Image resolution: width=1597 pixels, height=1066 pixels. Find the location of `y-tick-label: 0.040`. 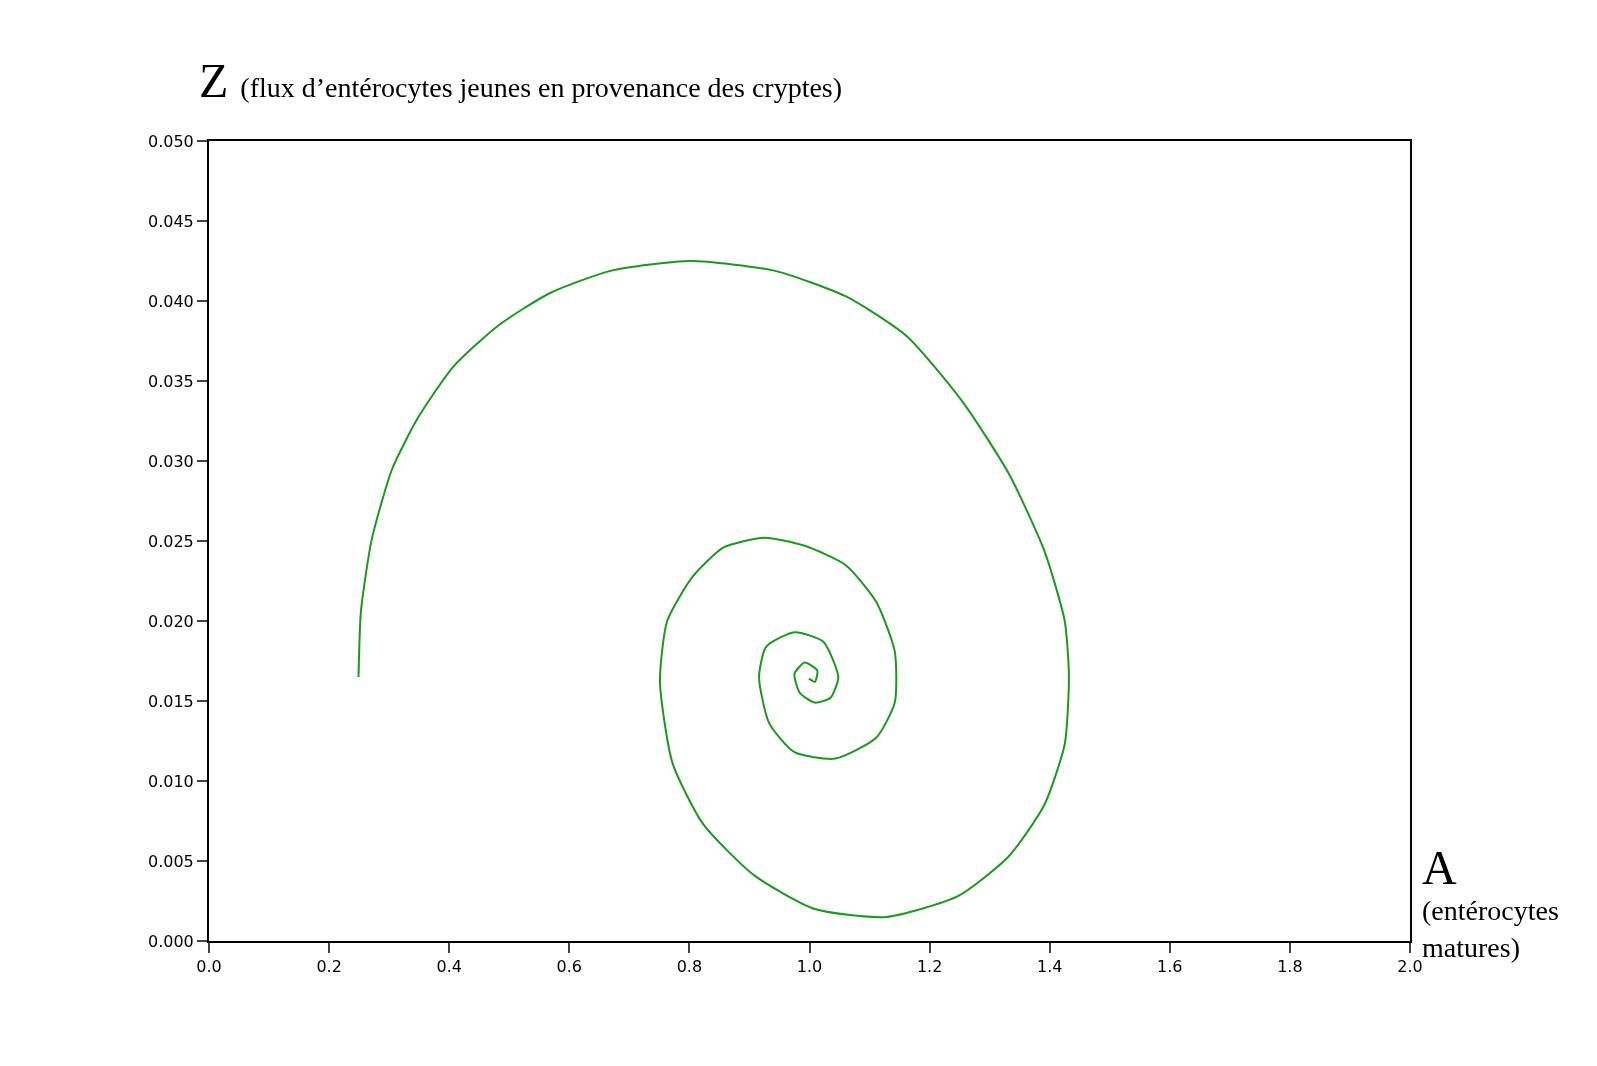

y-tick-label: 0.040 is located at coordinates (170, 301).